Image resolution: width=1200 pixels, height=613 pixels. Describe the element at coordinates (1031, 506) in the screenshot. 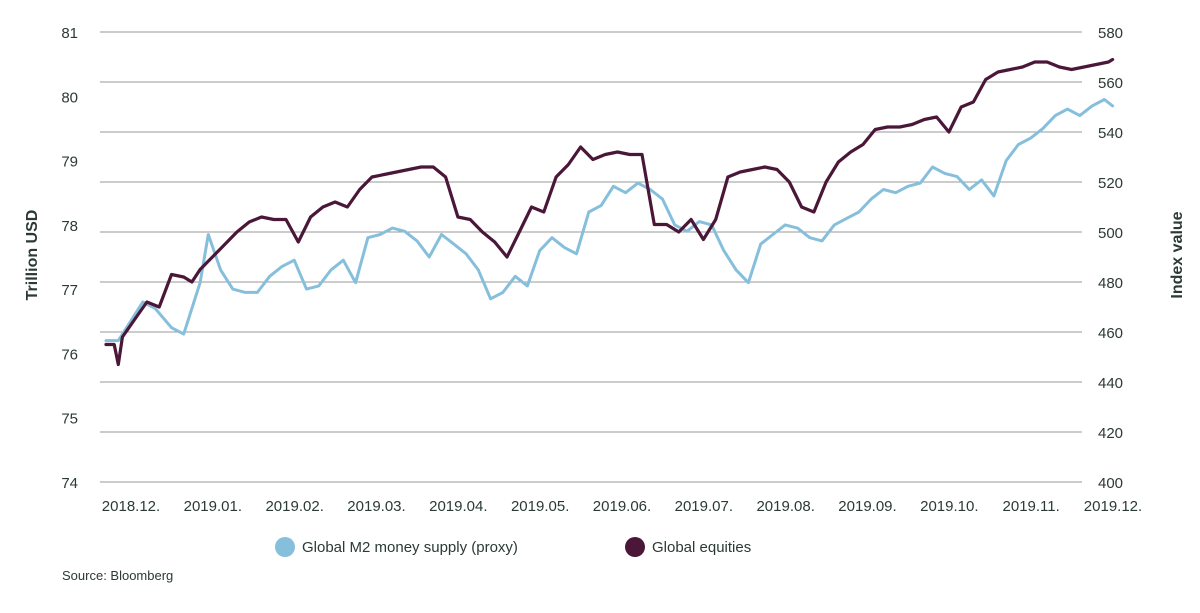

I see `x-tick-label: 2019.11.` at that location.